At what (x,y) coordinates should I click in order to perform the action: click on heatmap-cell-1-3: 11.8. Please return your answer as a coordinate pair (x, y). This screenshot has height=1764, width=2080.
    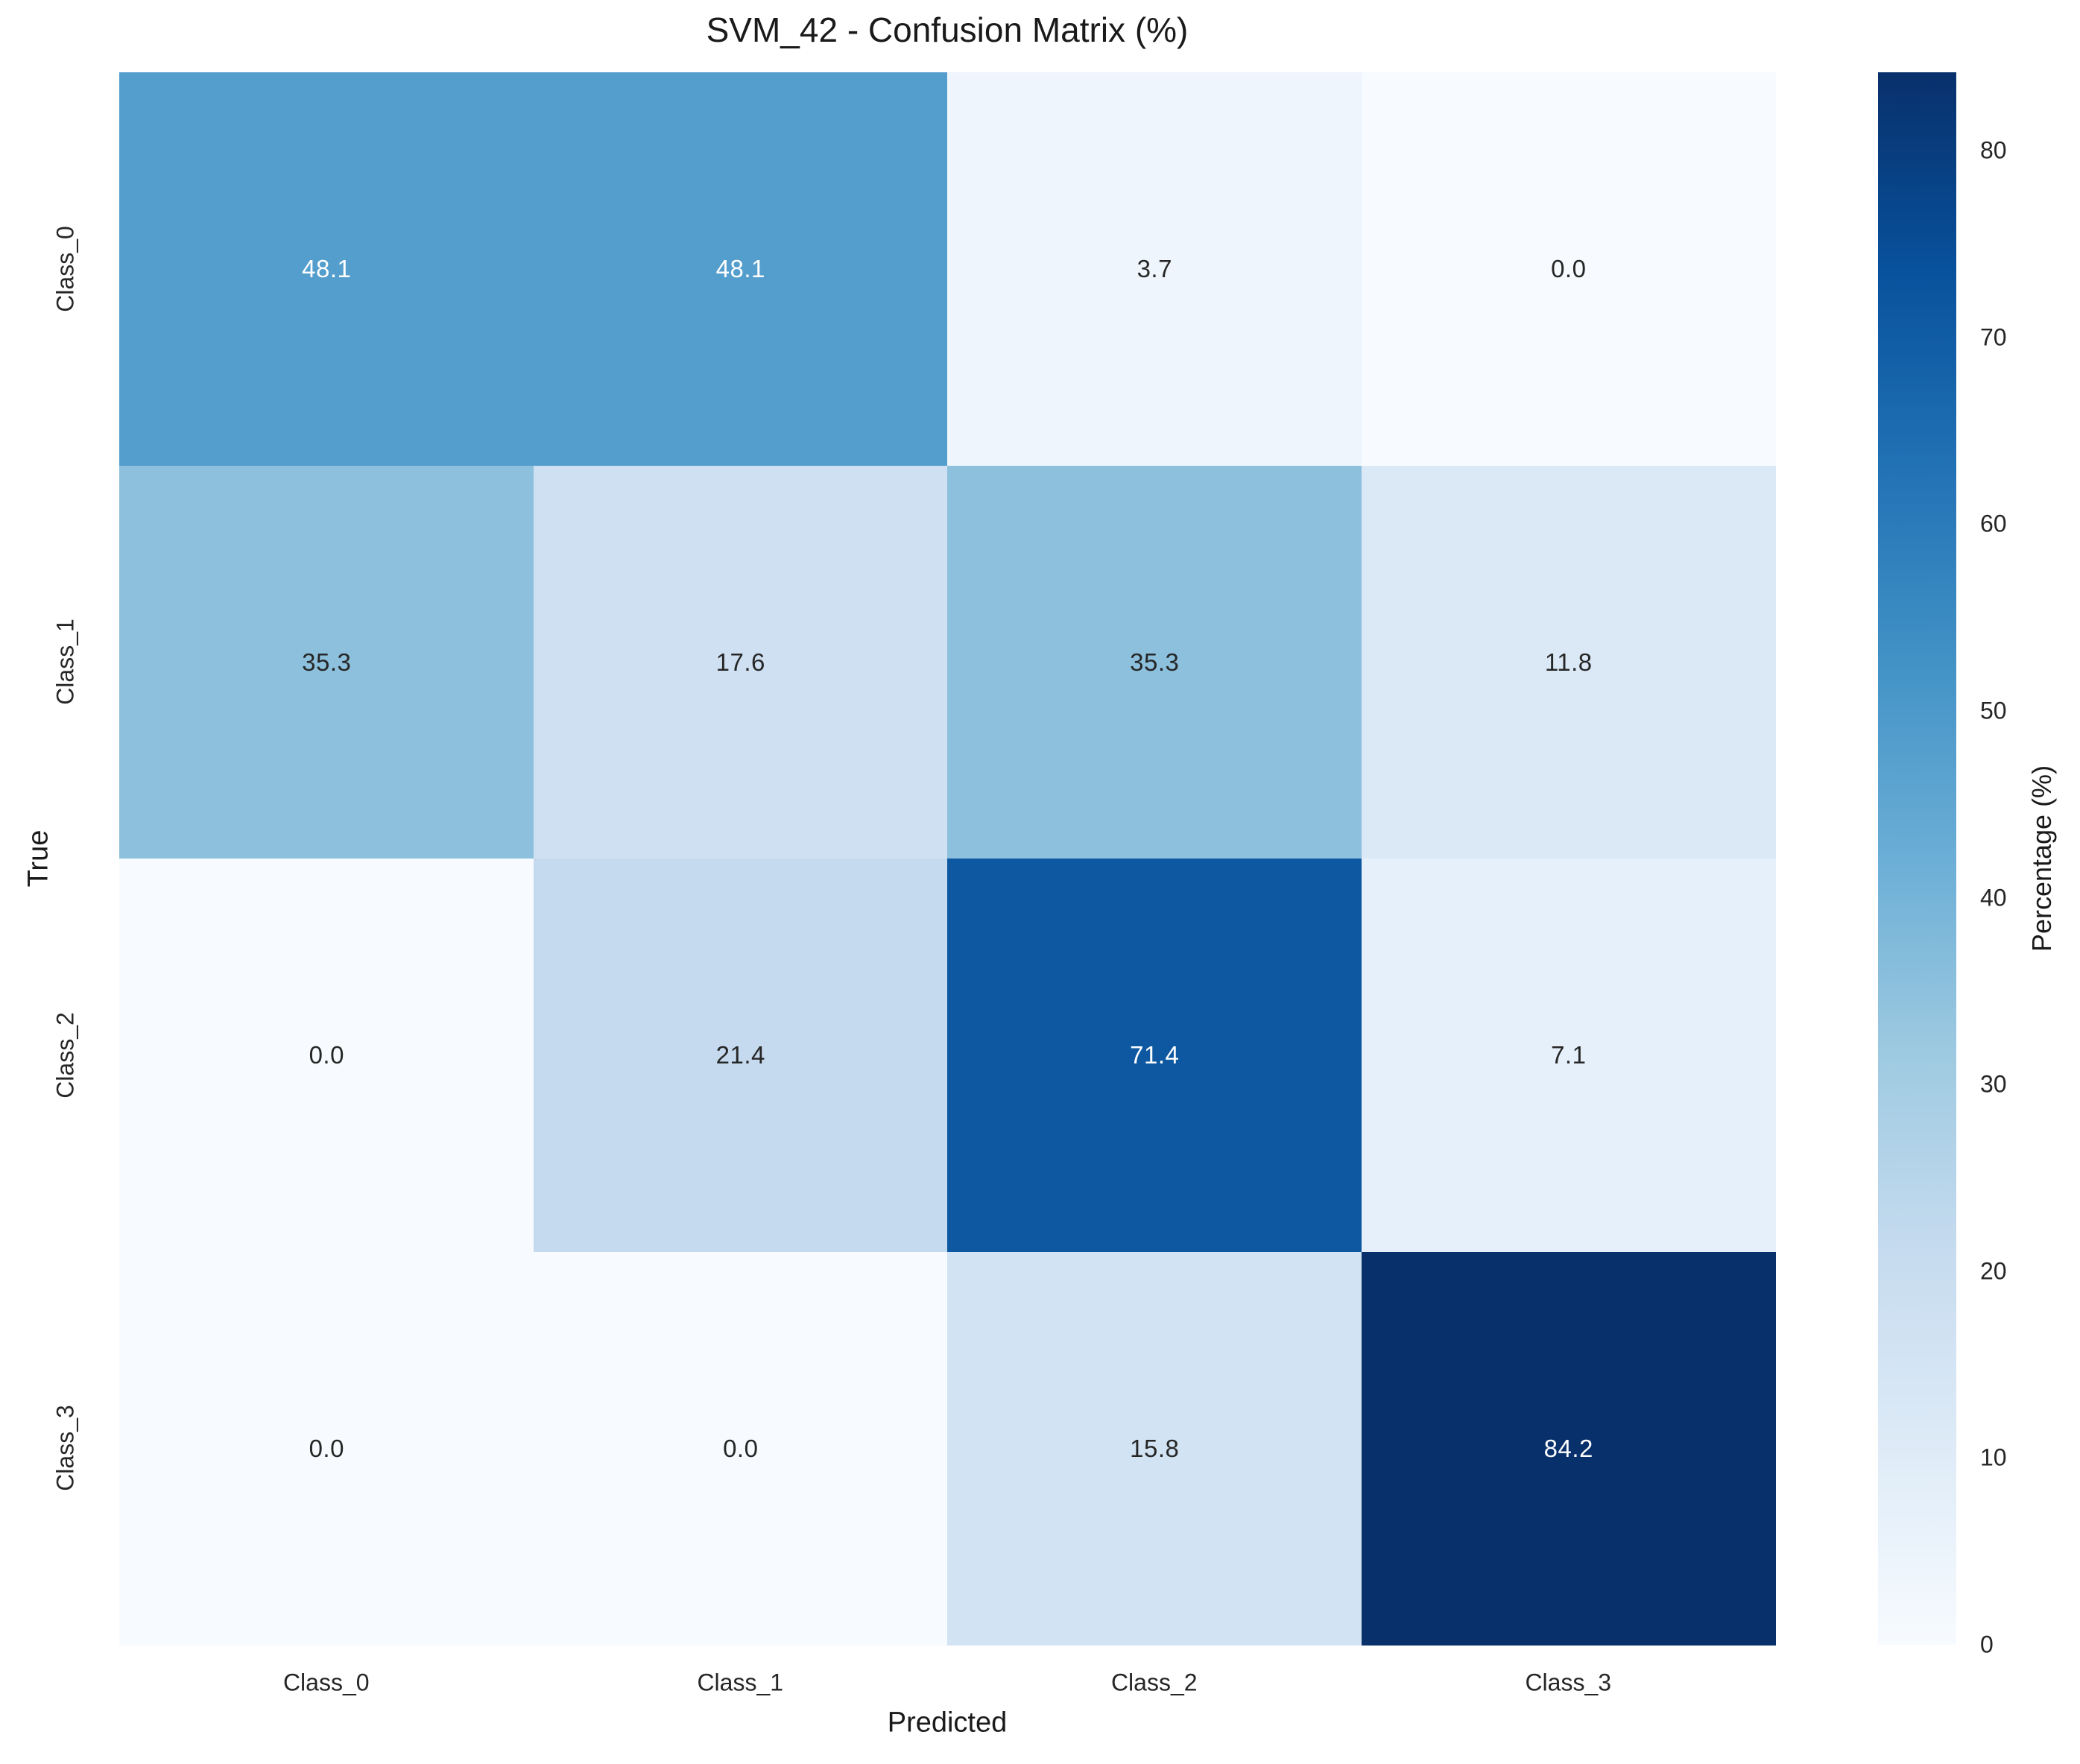
    Looking at the image, I should click on (1569, 662).